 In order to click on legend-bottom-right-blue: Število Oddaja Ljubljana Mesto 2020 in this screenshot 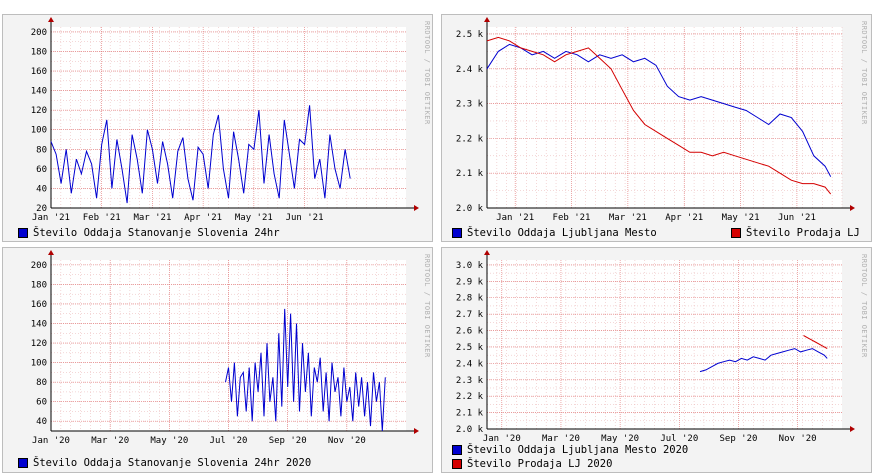, I will do `click(570, 450)`.